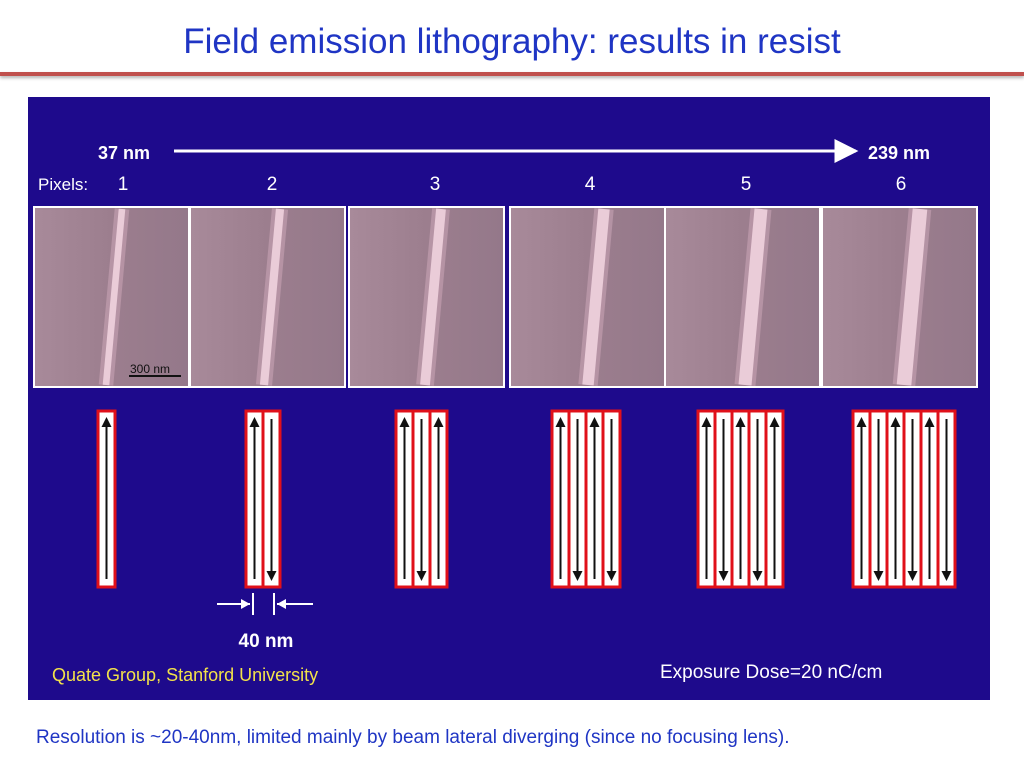  I want to click on credit-label: Quate Group, Stanford University, so click(185, 675).